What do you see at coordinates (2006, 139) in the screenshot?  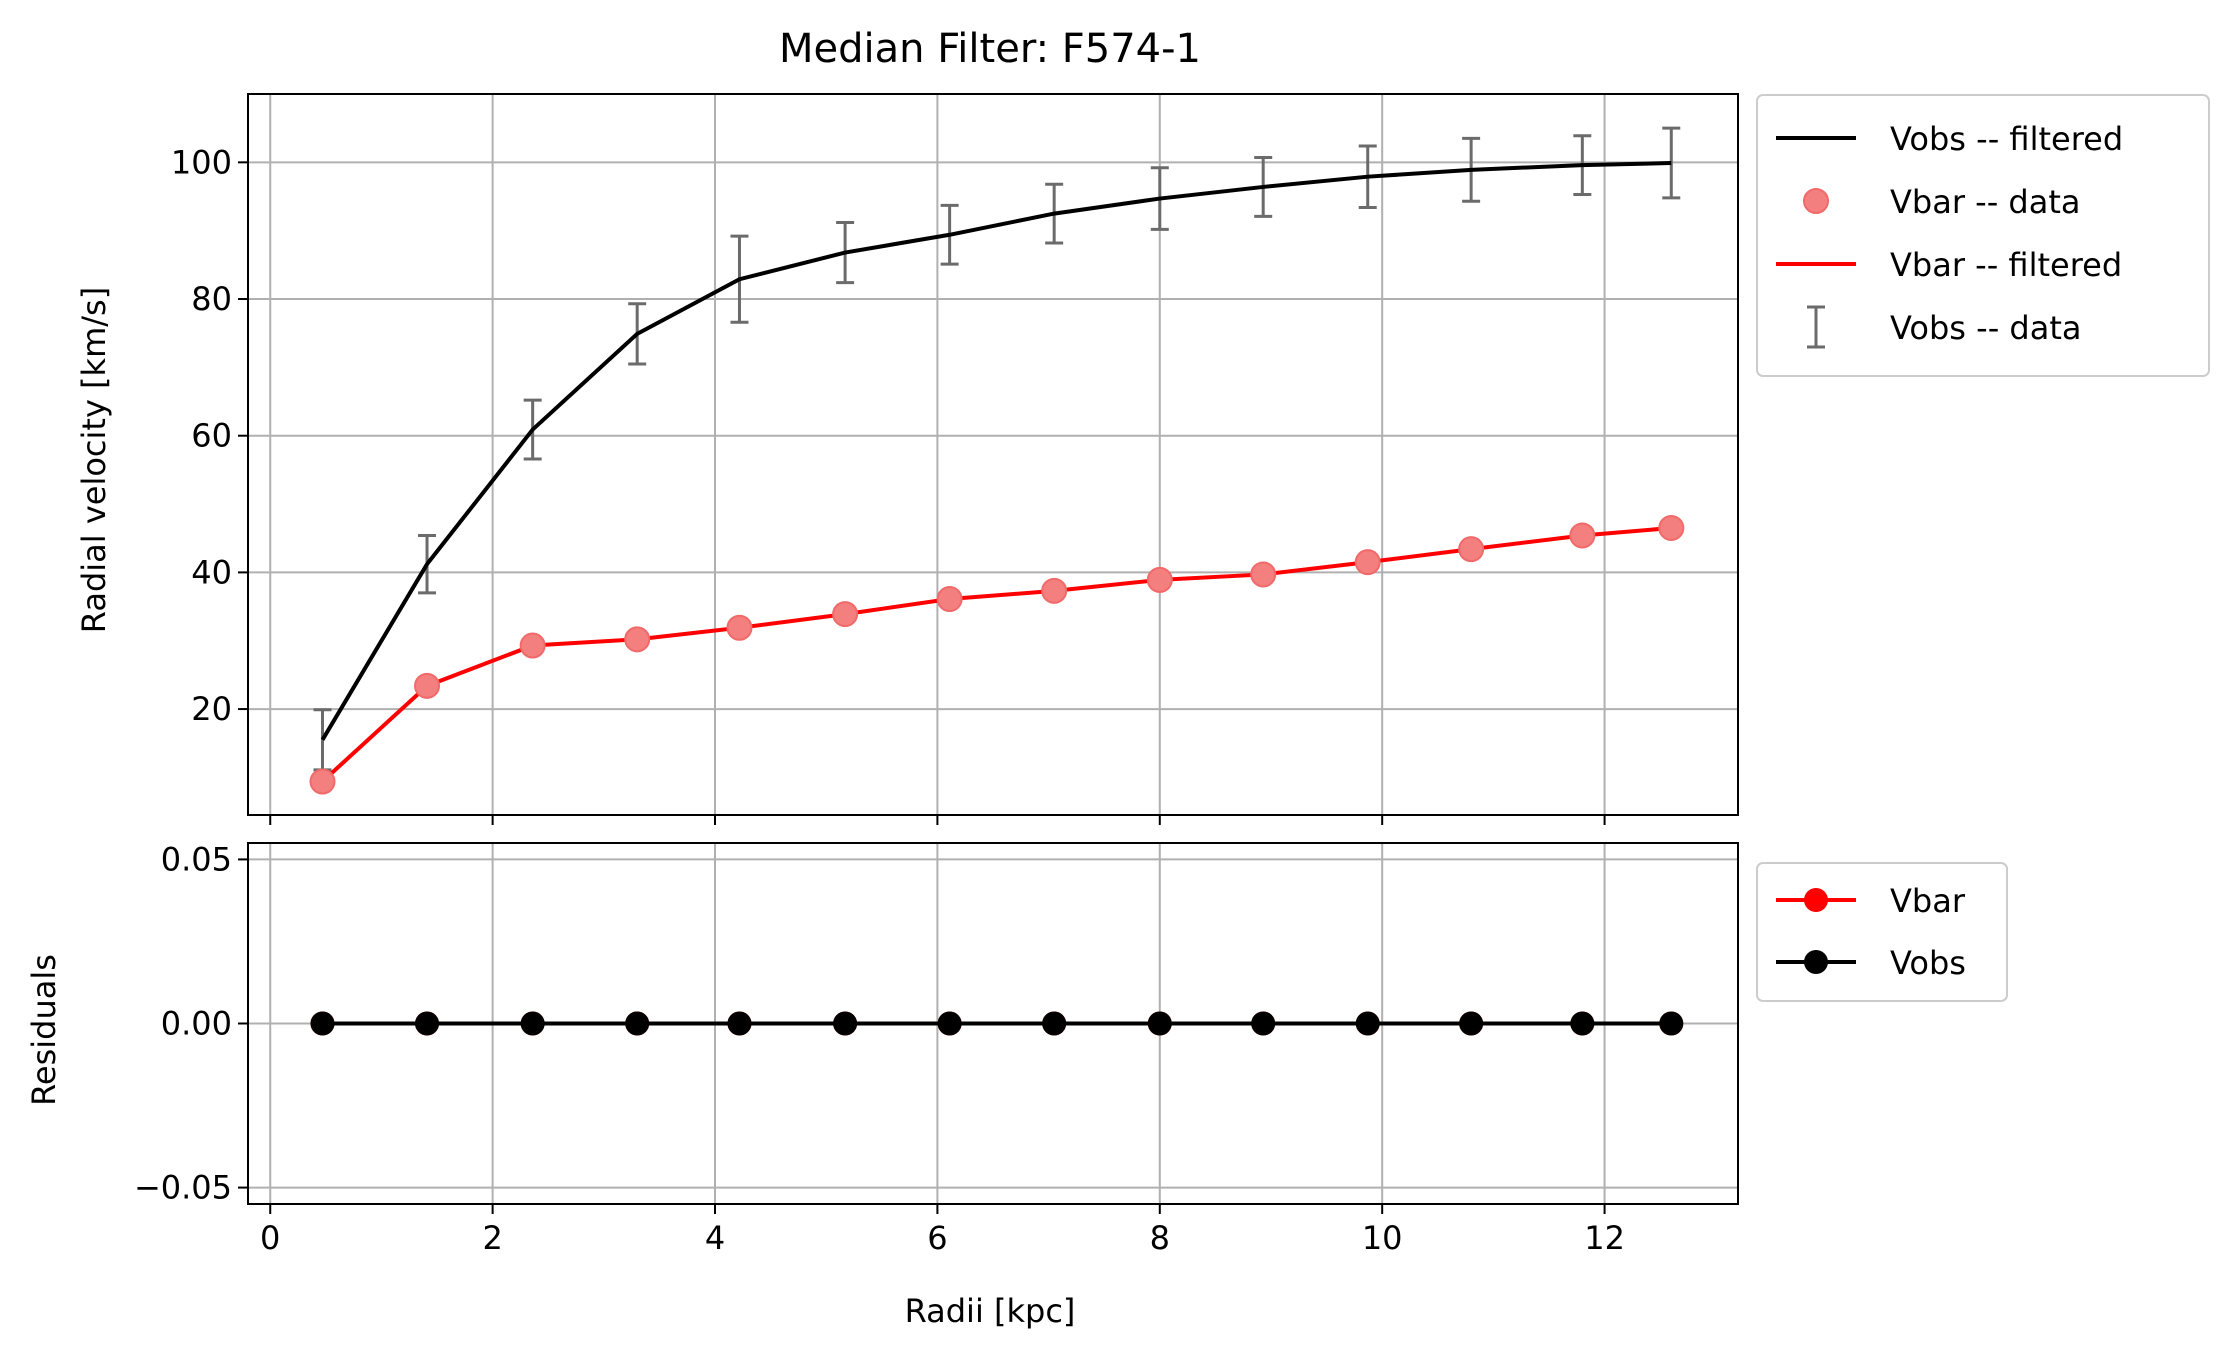 I see `legend-label-0: Vobs -- filtered` at bounding box center [2006, 139].